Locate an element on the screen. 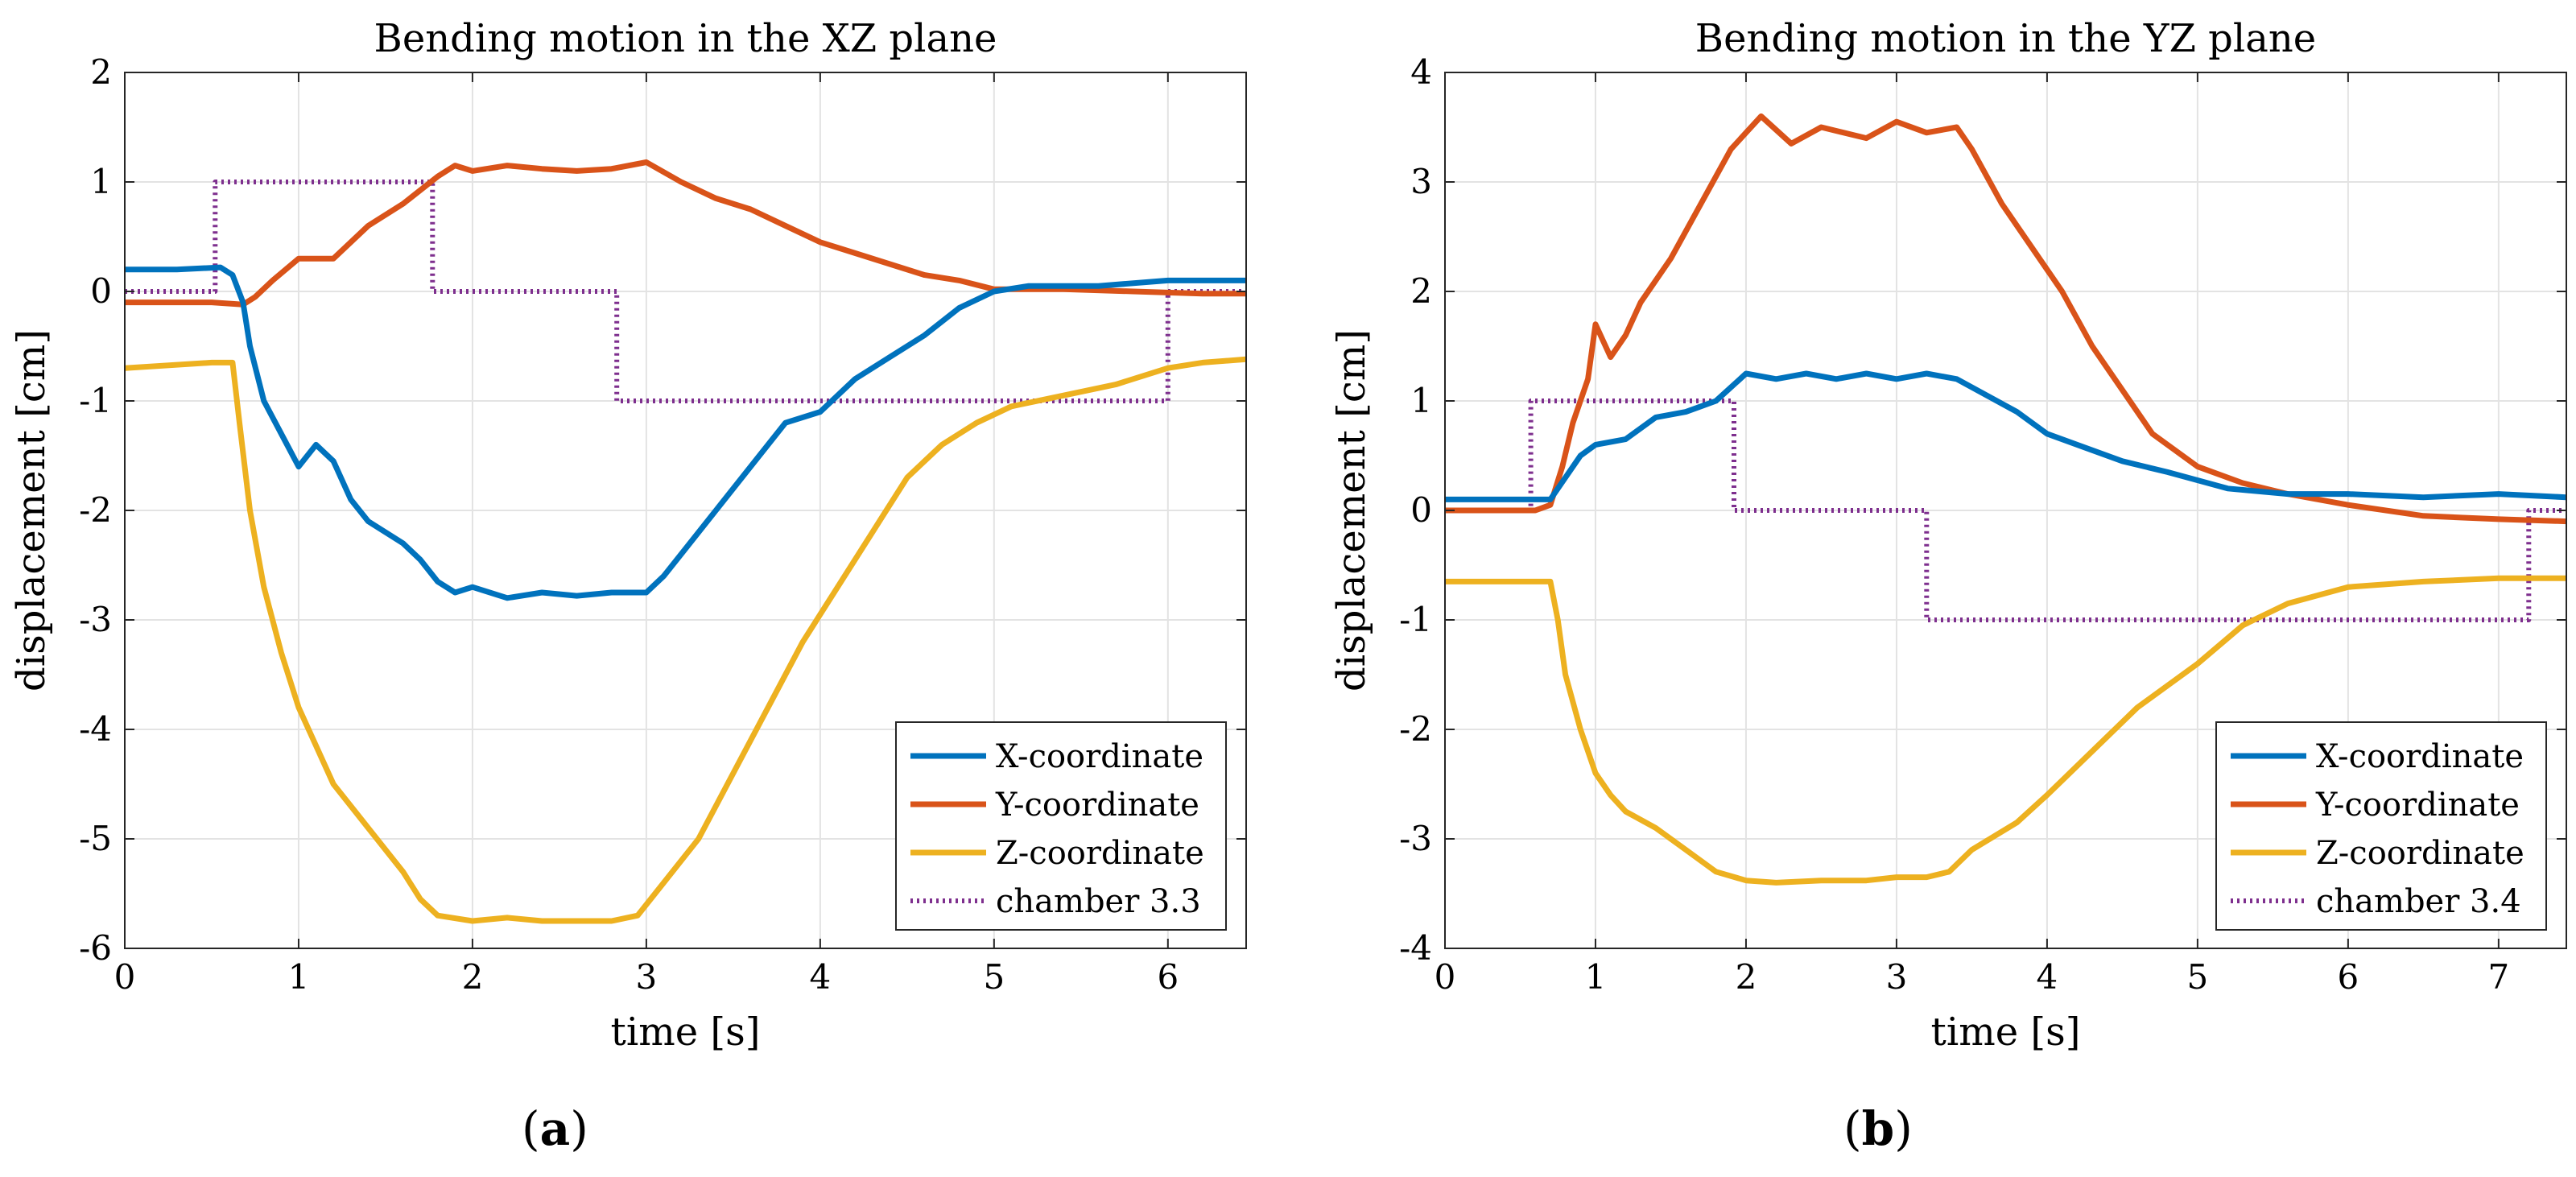 The height and width of the screenshot is (1177, 2576). chart-b-xtick-label-5: 5 is located at coordinates (2198, 977).